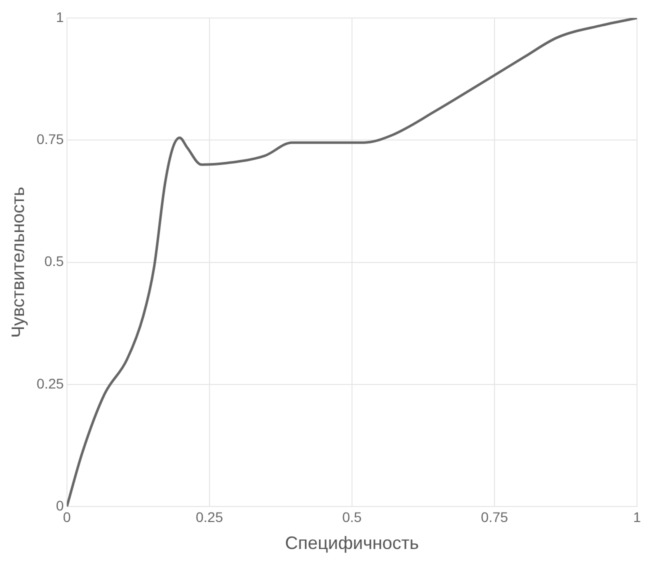  Describe the element at coordinates (494, 516) in the screenshot. I see `x-tick-label: 0.75` at that location.